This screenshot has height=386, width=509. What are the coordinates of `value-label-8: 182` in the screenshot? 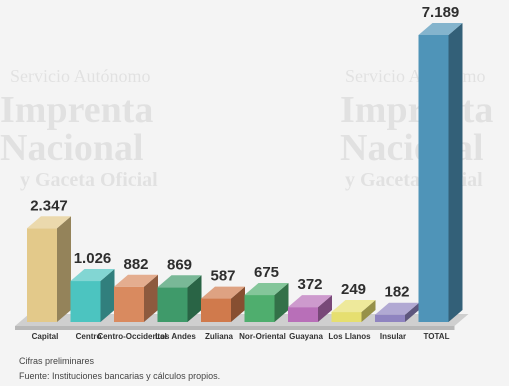 It's located at (396, 292).